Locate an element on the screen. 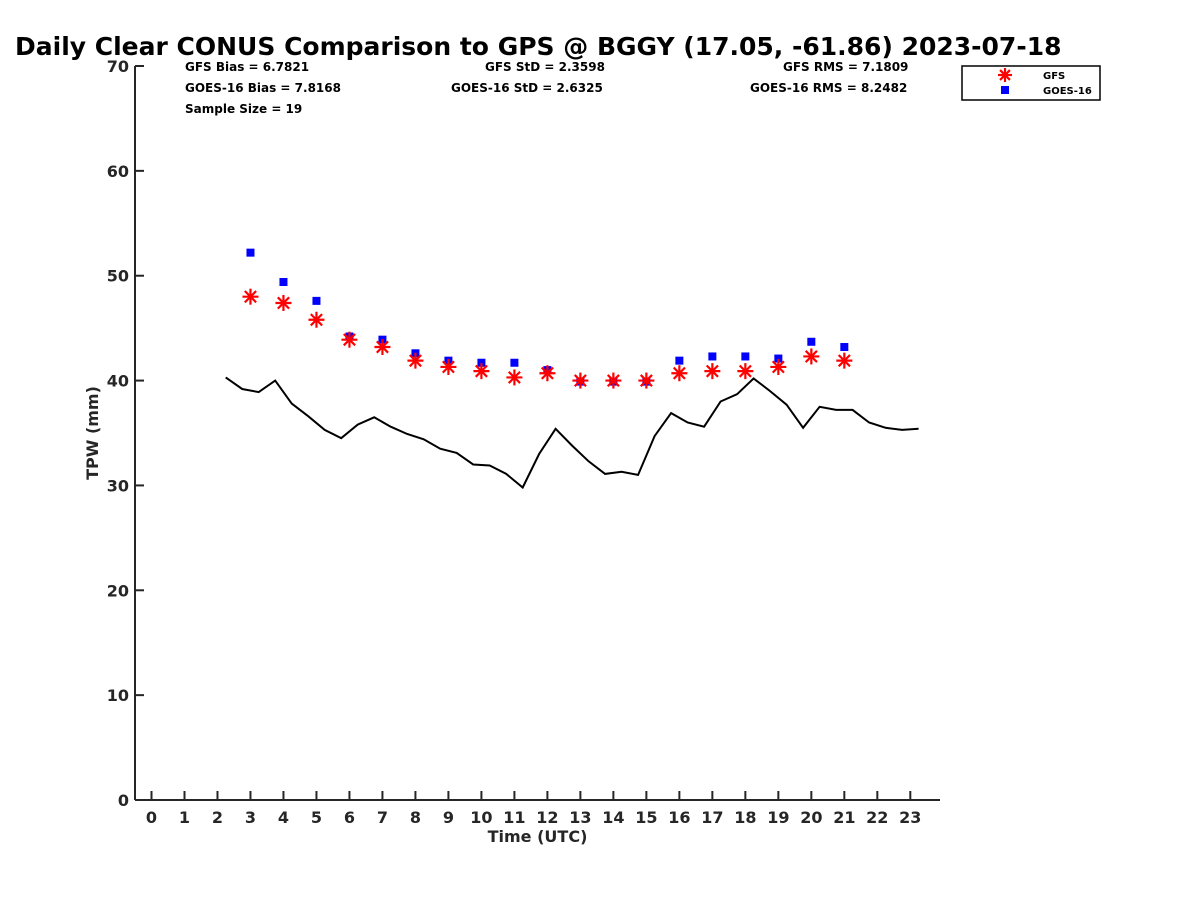 The width and height of the screenshot is (1200, 900). x-tick-label: 1 is located at coordinates (184, 817).